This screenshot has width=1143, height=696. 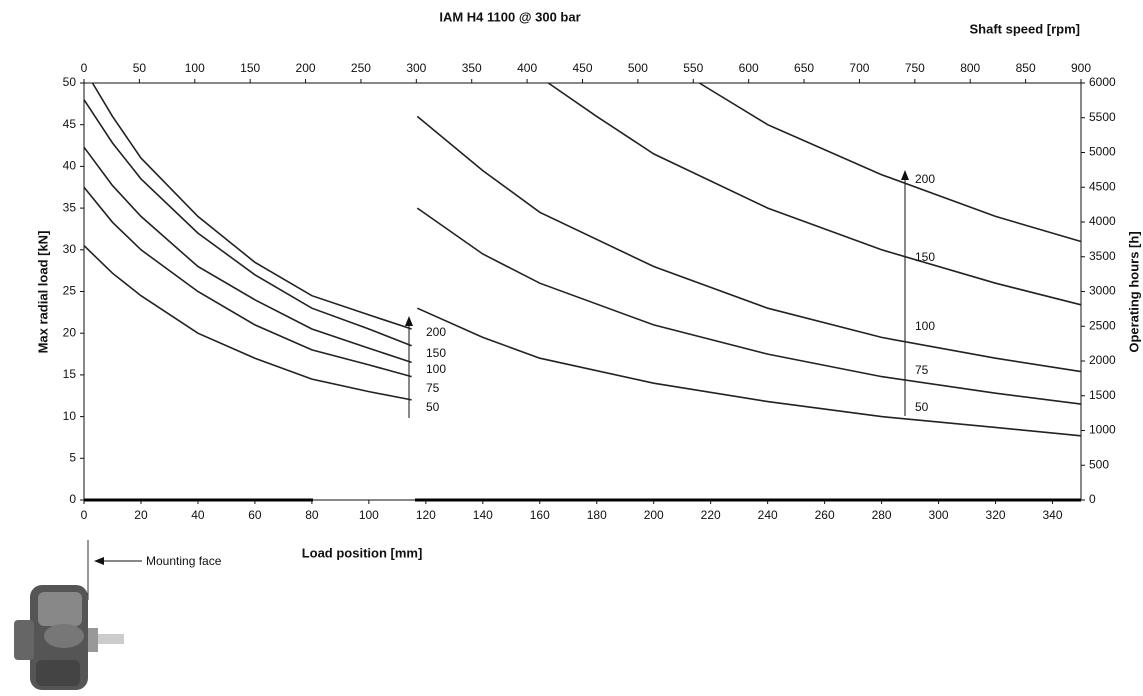 I want to click on x-tick-label: 40, so click(x=198, y=515).